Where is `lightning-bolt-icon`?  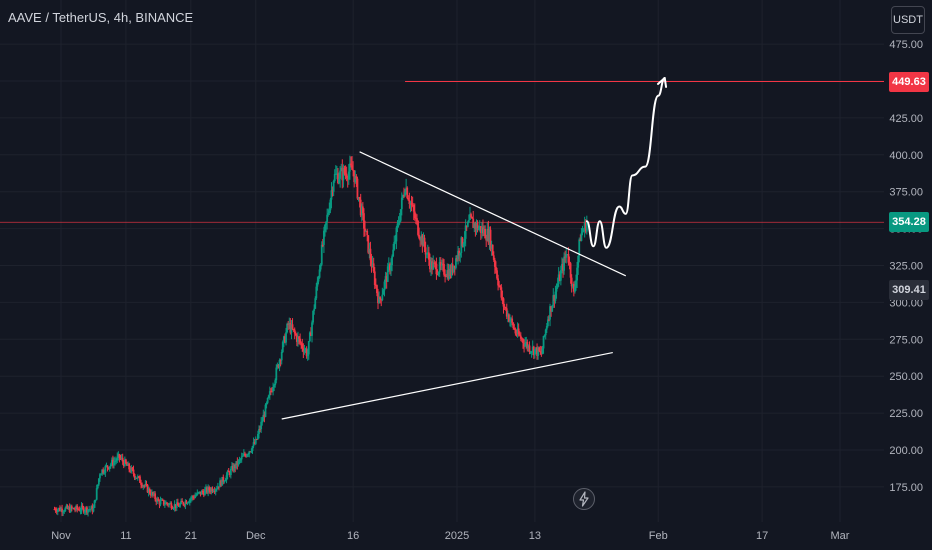 lightning-bolt-icon is located at coordinates (584, 499).